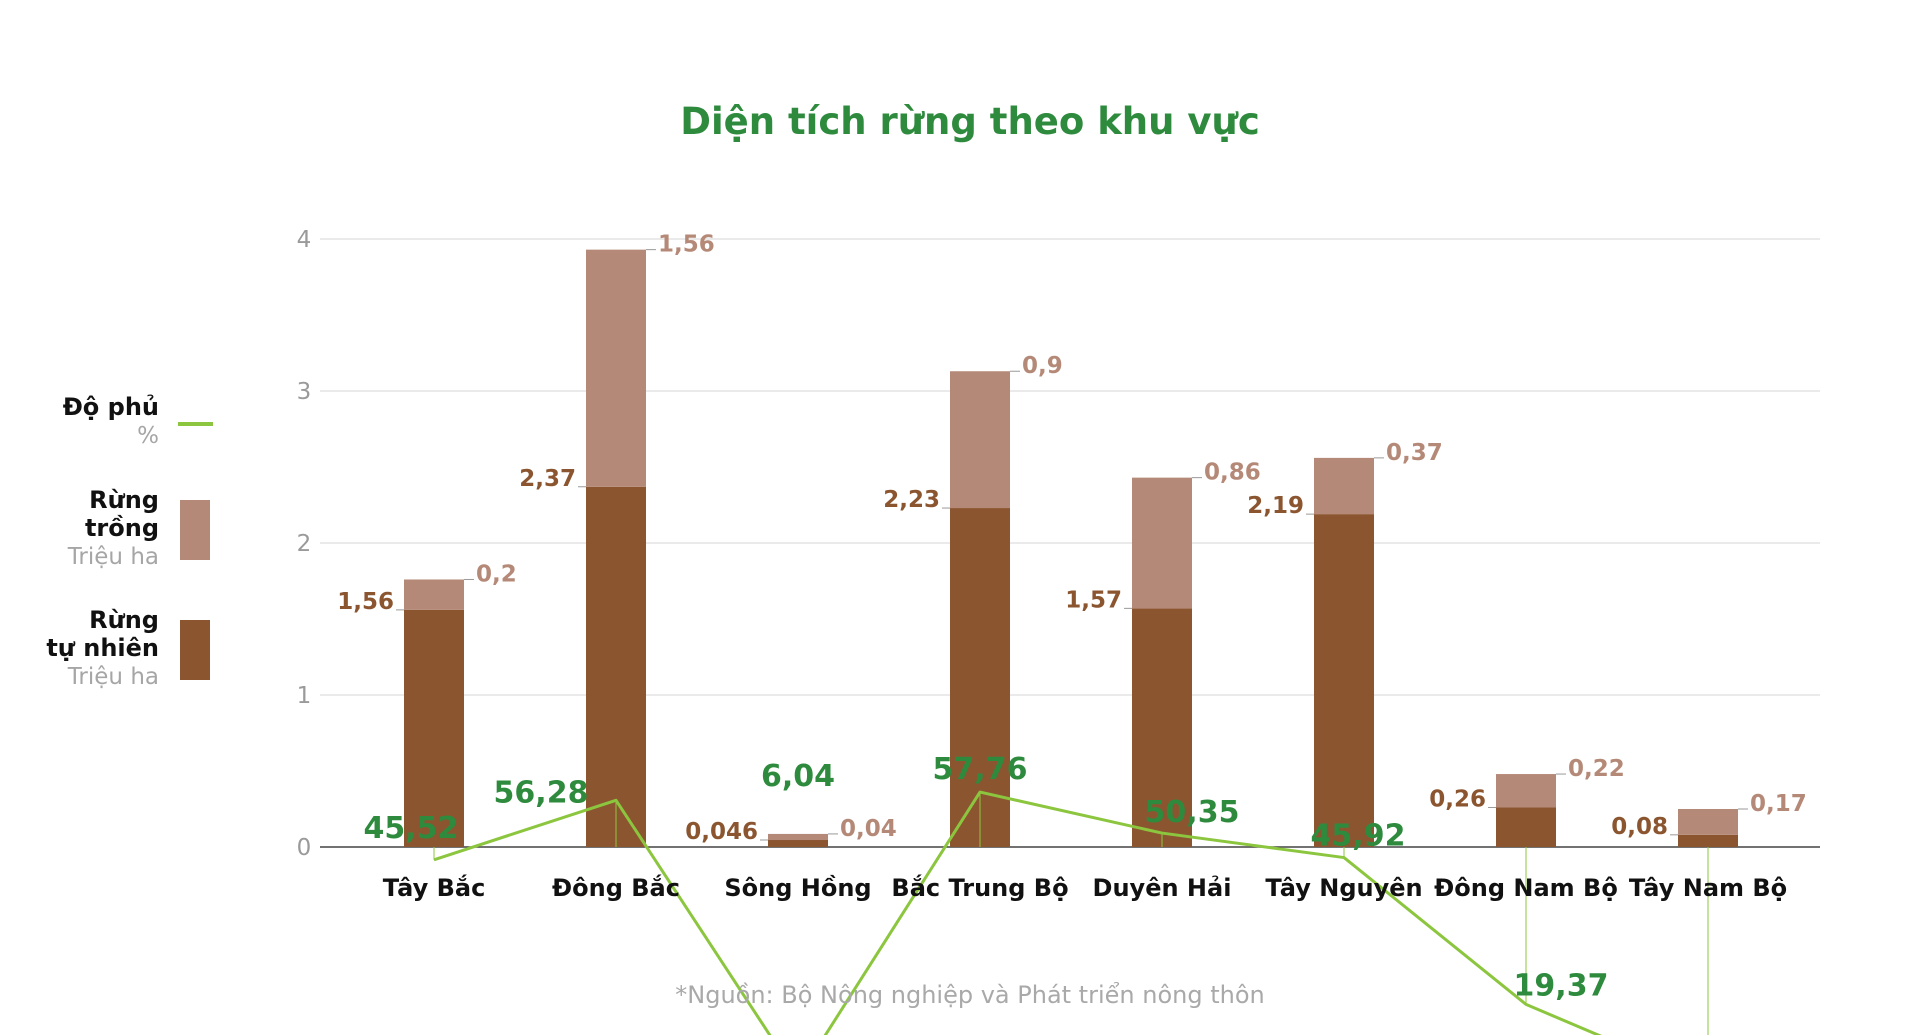  I want to click on legend-natural-name-line1: Rừng, so click(124, 620).